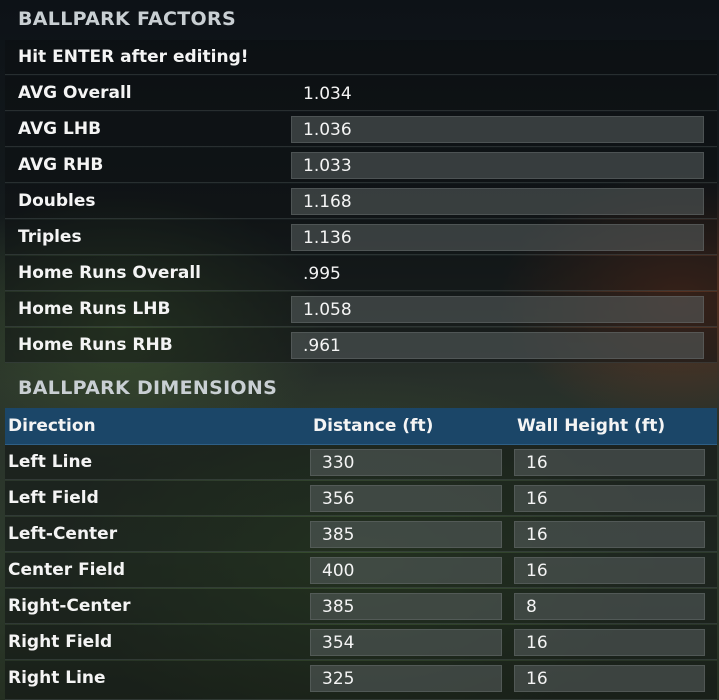 The width and height of the screenshot is (719, 700). Describe the element at coordinates (497, 165) in the screenshot. I see `avg-rhb-input: 1.033` at that location.